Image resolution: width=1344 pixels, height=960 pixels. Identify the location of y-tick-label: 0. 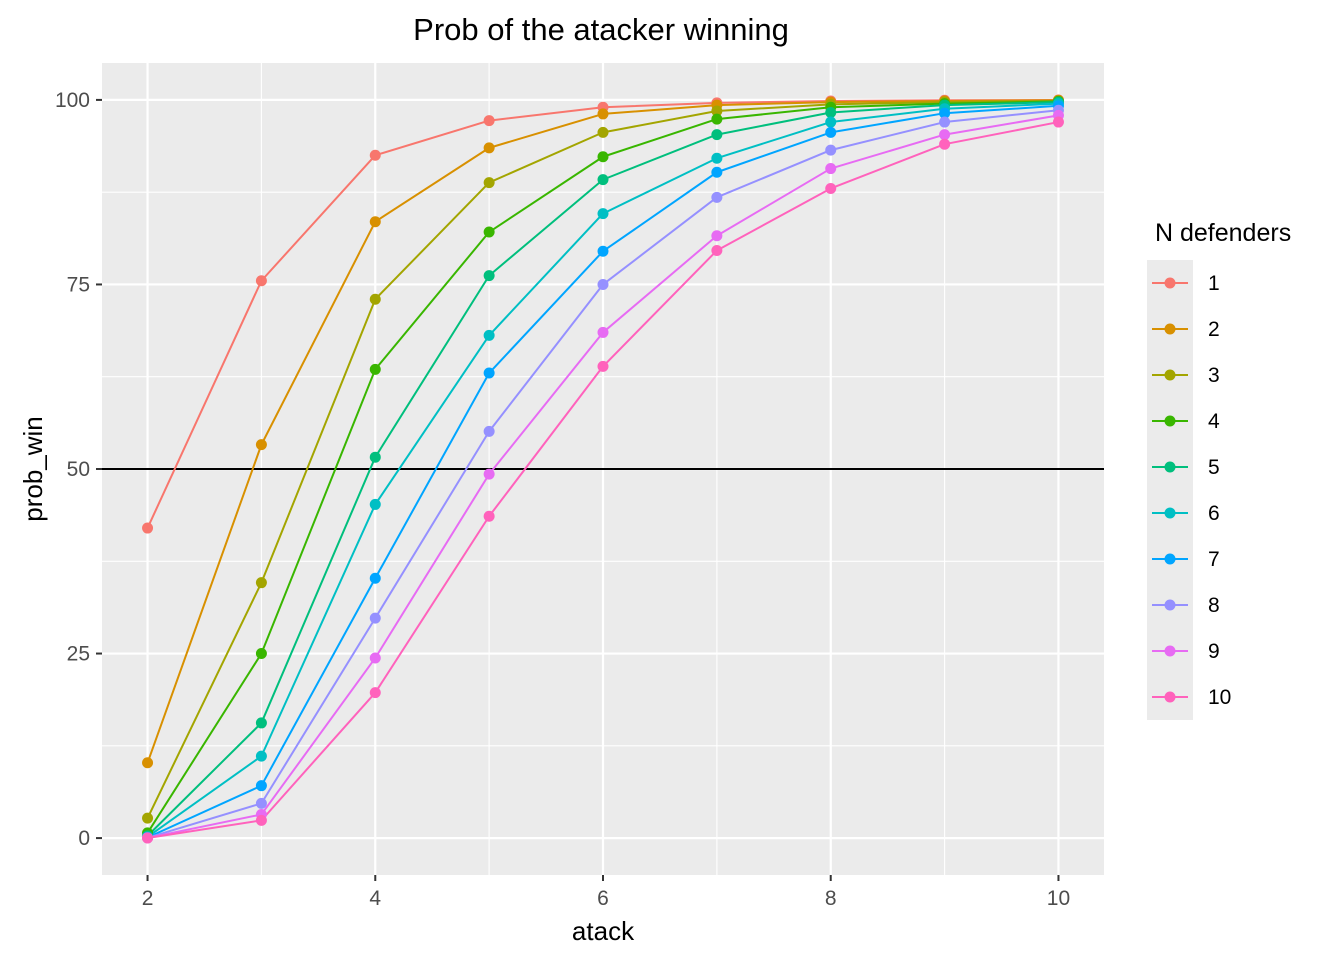
(84, 838).